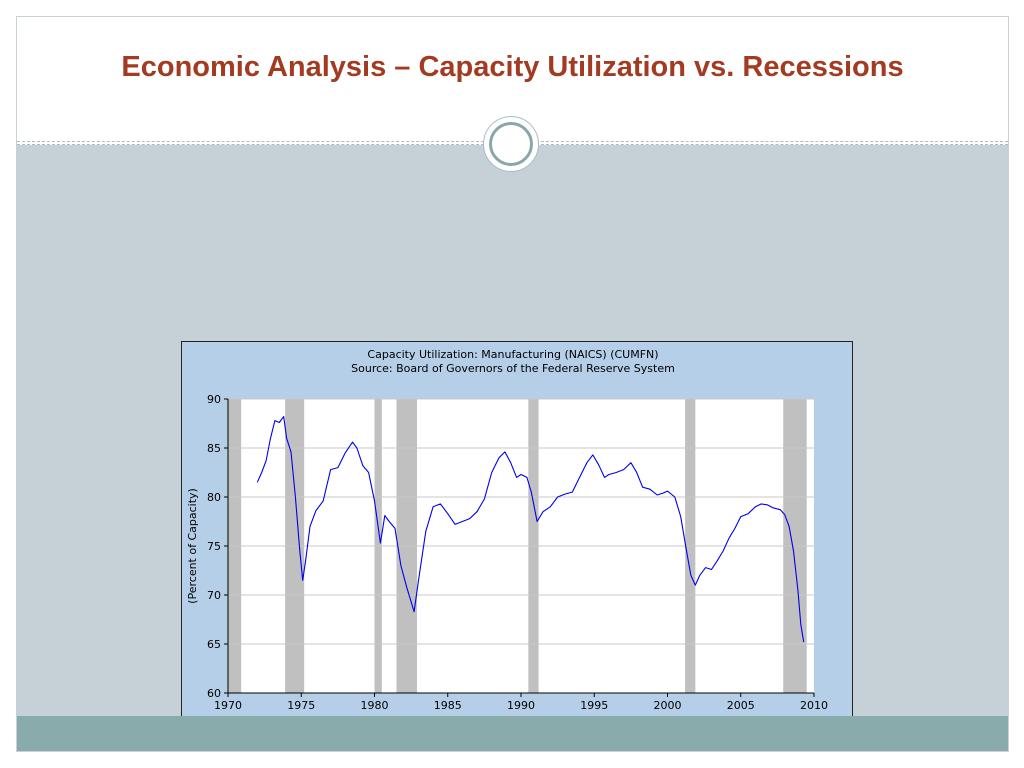 Image resolution: width=1024 pixels, height=768 pixels. What do you see at coordinates (448, 705) in the screenshot?
I see `x-tick-label-1985: 1985` at bounding box center [448, 705].